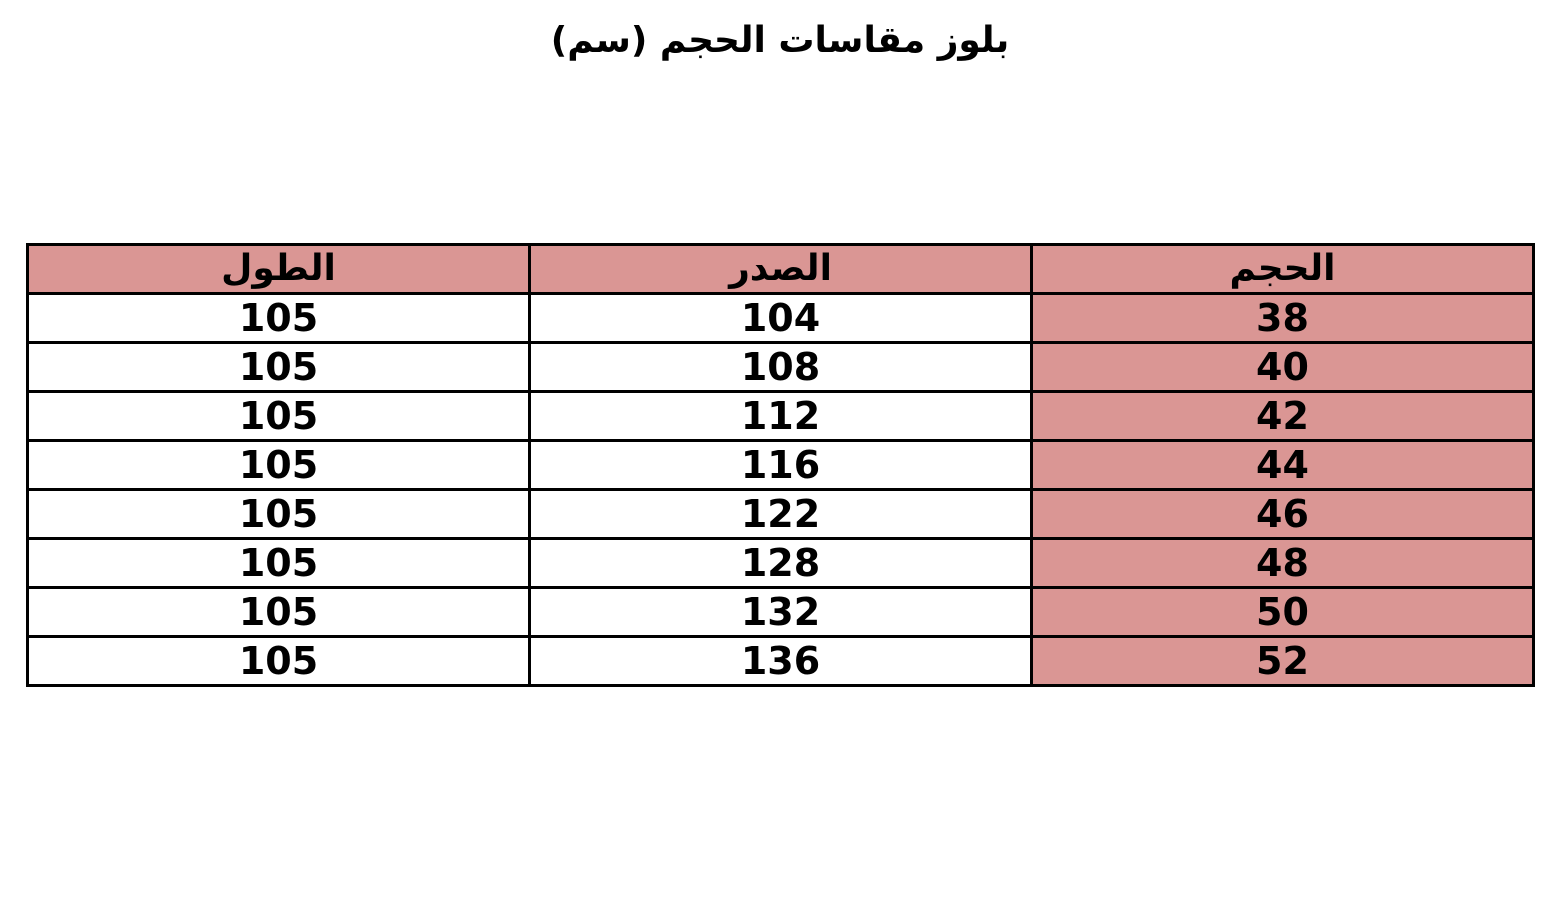  What do you see at coordinates (1282, 563) in the screenshot?
I see `cell-size: 48` at bounding box center [1282, 563].